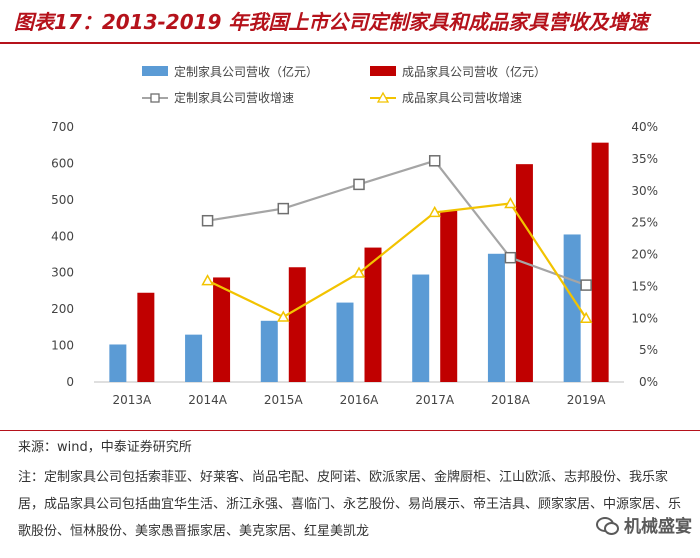 This screenshot has width=700, height=558. Describe the element at coordinates (155, 98) in the screenshot. I see `legend-custom-growth-marker` at that location.